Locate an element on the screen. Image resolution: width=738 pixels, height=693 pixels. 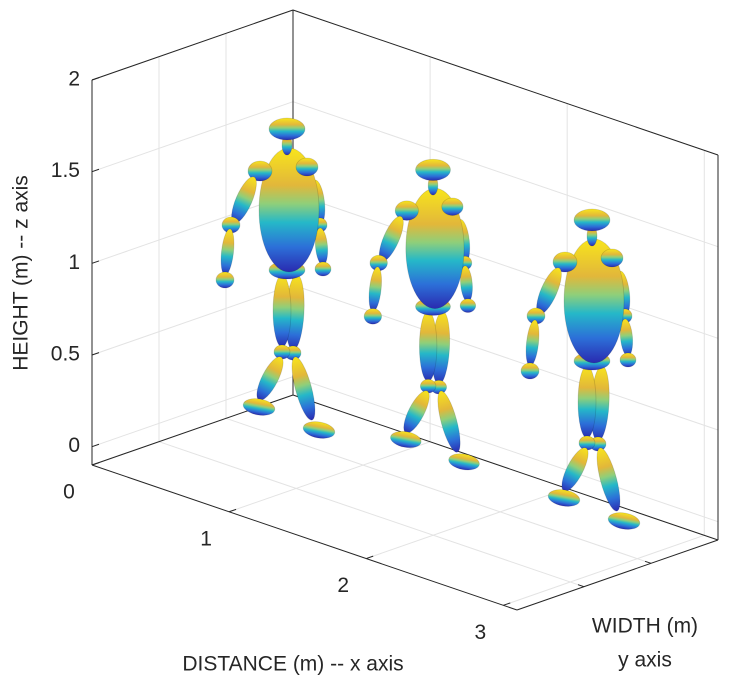
x-tick-label: 3 is located at coordinates (480, 632).